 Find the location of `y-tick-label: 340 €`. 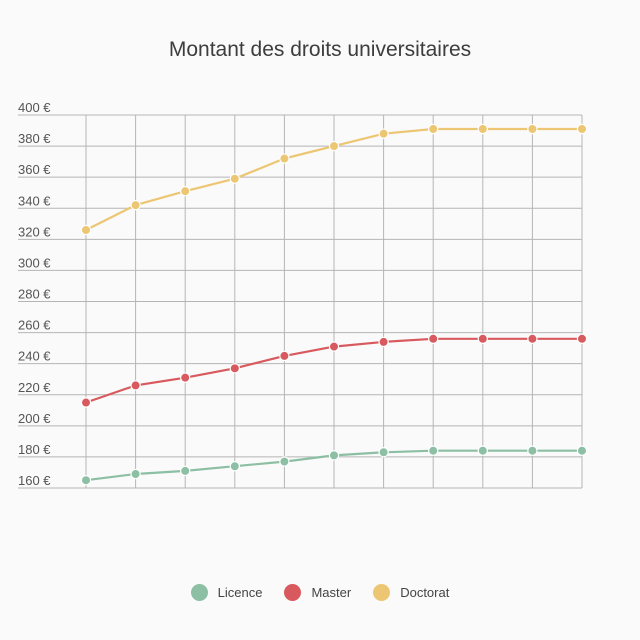

y-tick-label: 340 € is located at coordinates (34, 200).